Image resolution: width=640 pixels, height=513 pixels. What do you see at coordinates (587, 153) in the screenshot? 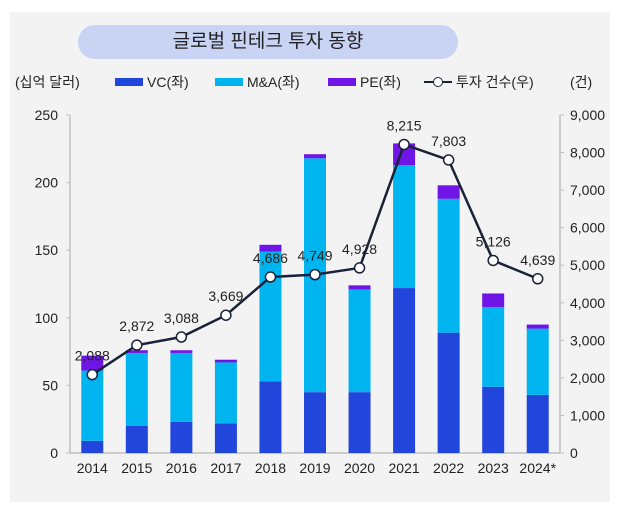
I see `right-tick-label: 8,000` at bounding box center [587, 153].